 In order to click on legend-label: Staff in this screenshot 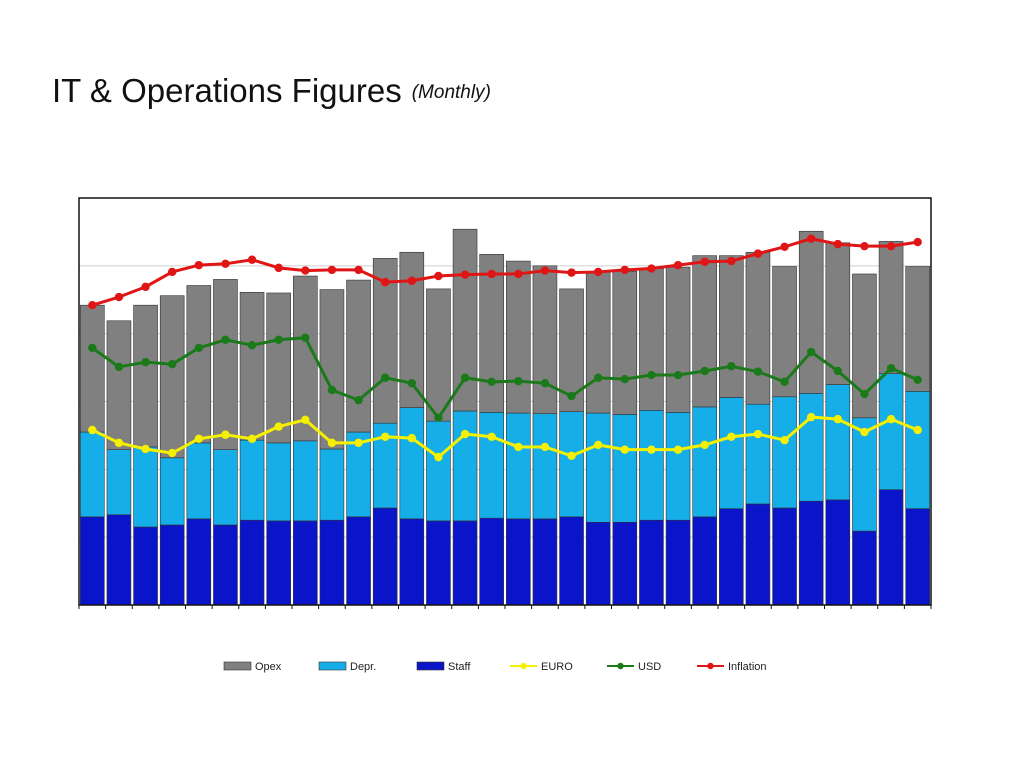, I will do `click(459, 667)`.